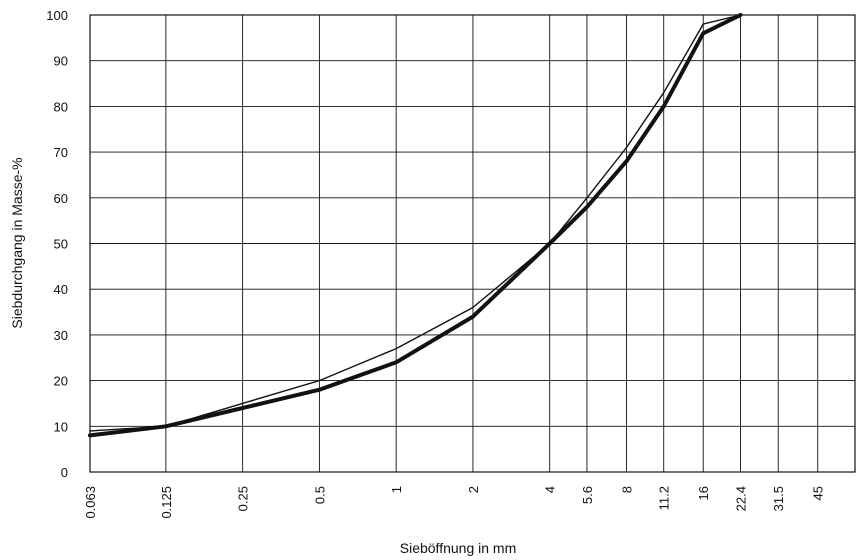  What do you see at coordinates (454, 502) in the screenshot?
I see `x-axis-ticks: 0.063 0.125 0.25 0.5 1 2 4 5.6 8 11.2 16 22.4 31.5 45` at bounding box center [454, 502].